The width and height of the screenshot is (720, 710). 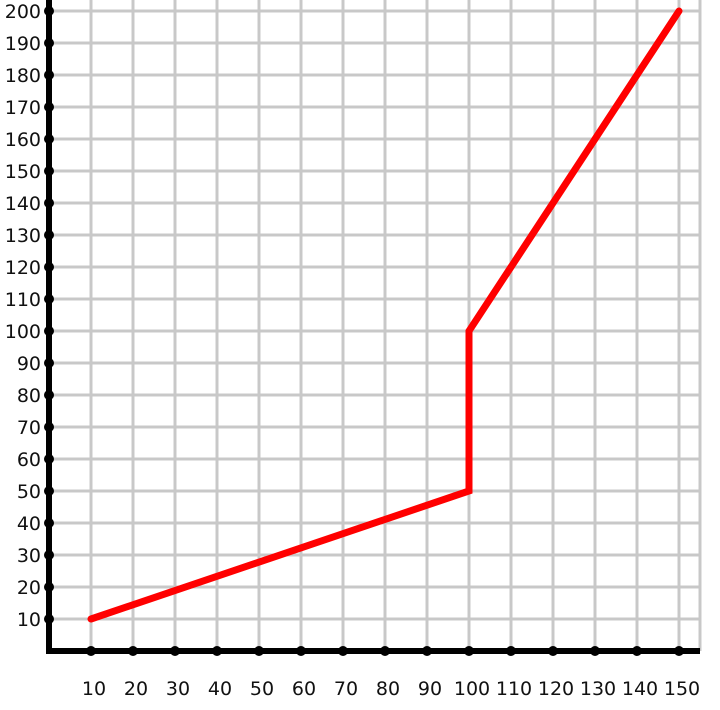 I want to click on y-tick-label: 130, so click(x=23, y=236).